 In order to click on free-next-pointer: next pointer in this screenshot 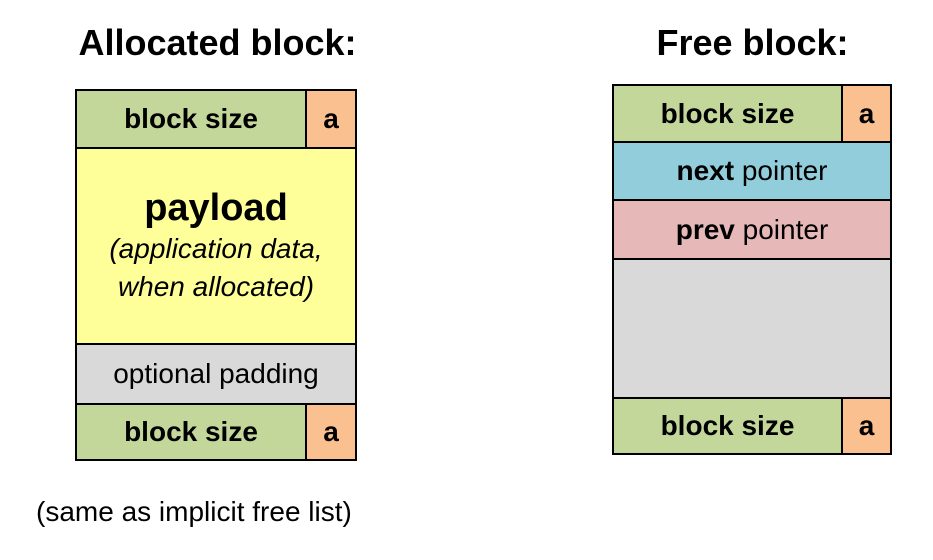, I will do `click(752, 171)`.